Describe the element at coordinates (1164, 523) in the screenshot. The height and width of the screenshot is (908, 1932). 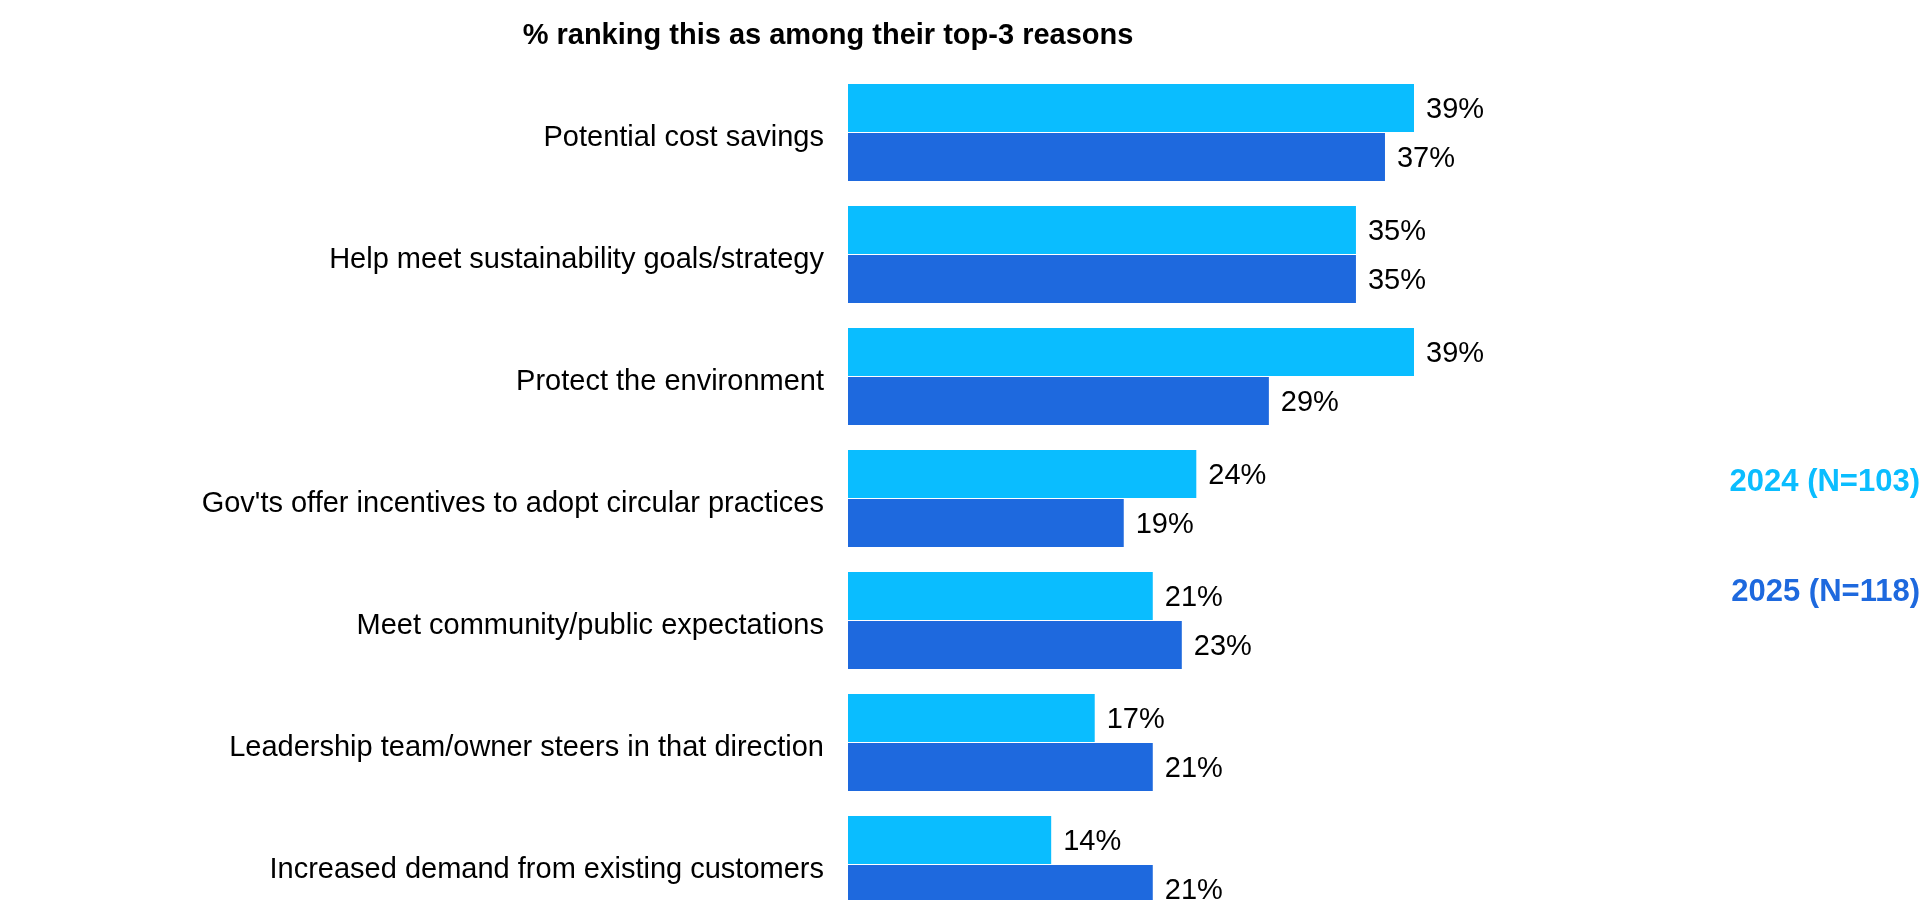
I see `data-label: 19%` at that location.